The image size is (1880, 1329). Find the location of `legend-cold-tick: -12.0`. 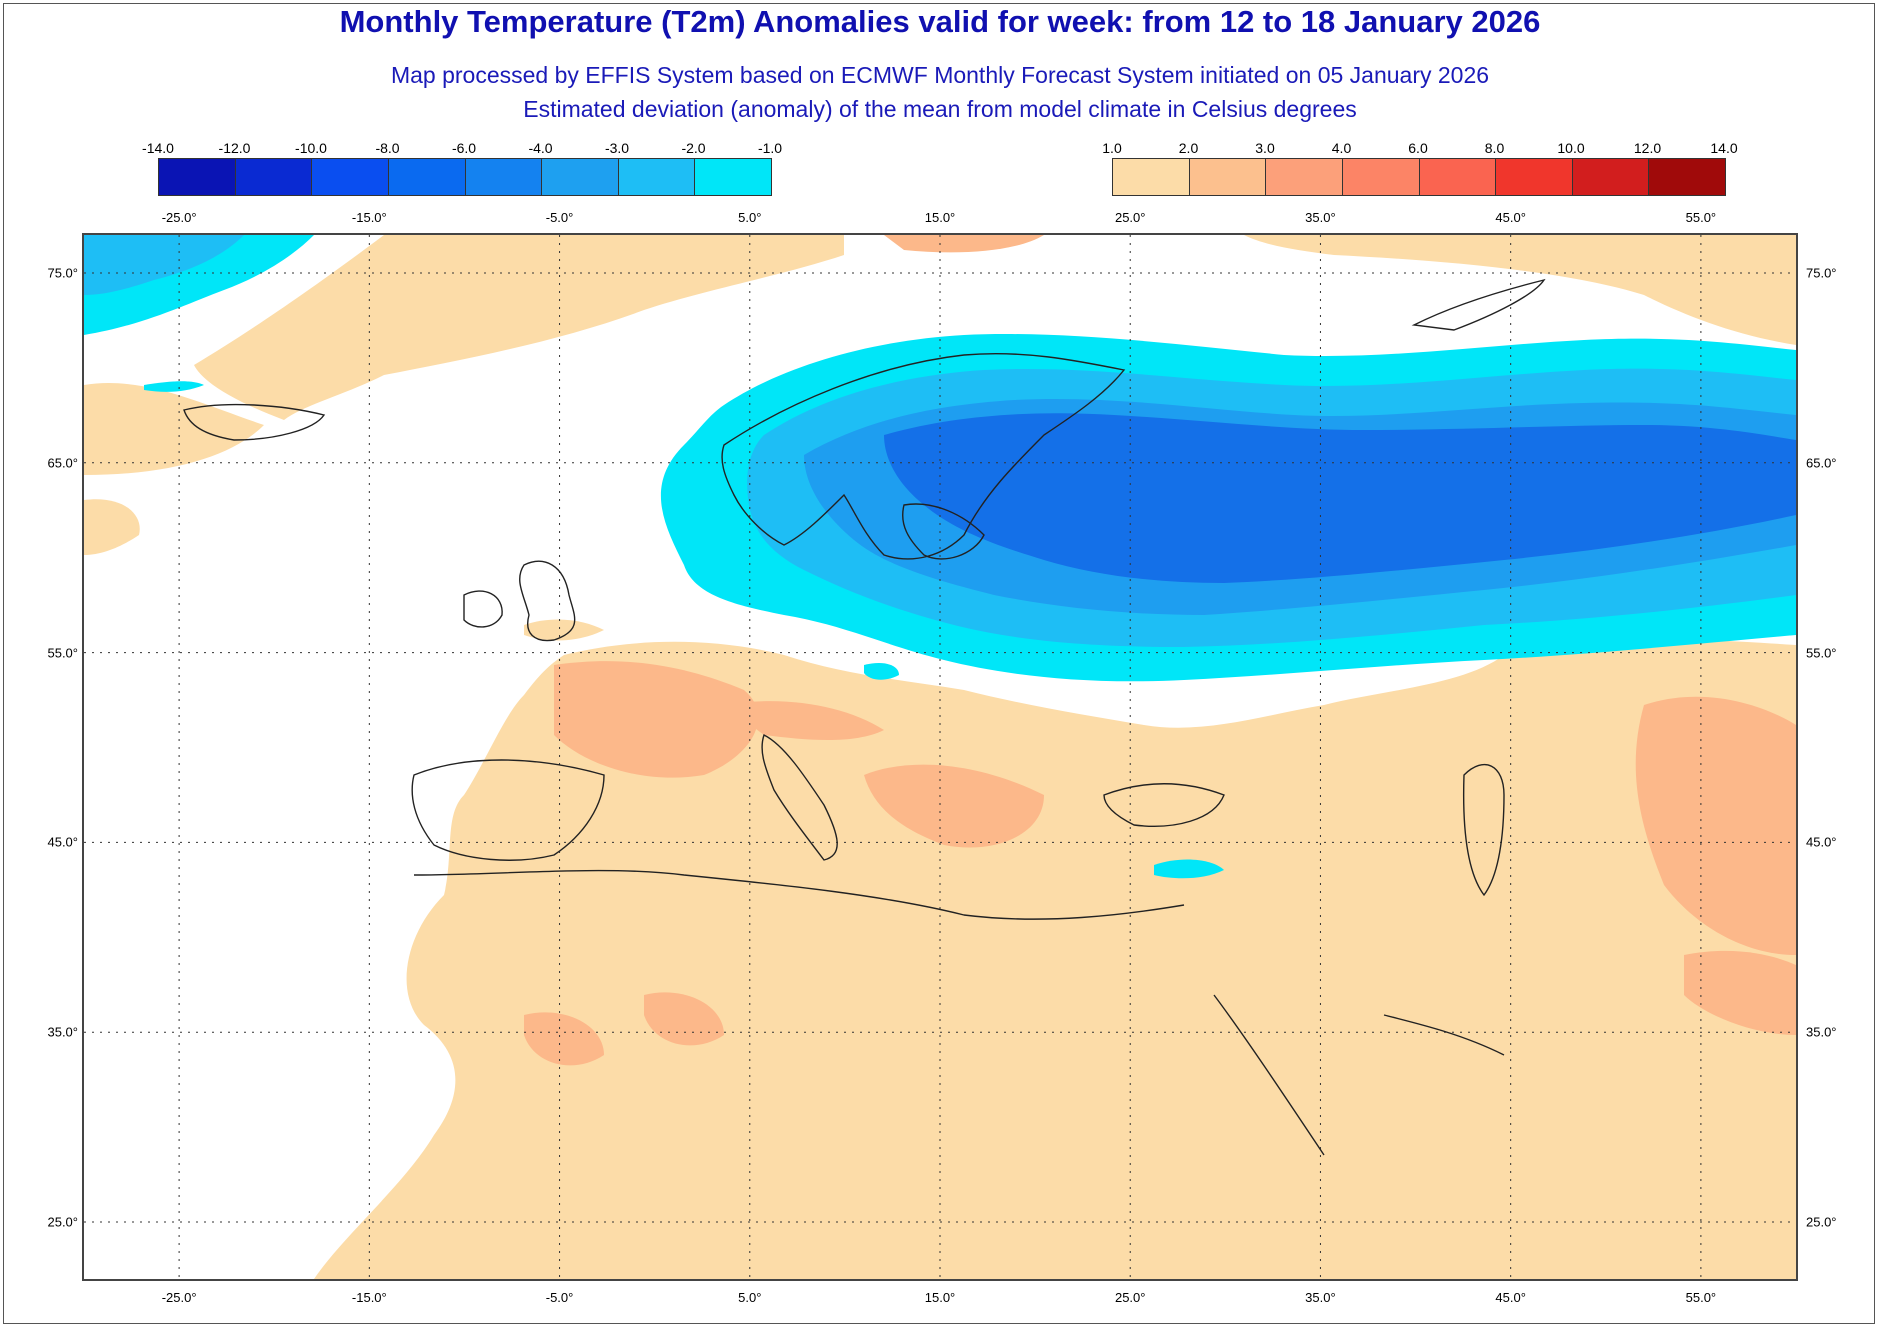

legend-cold-tick: -12.0 is located at coordinates (234, 148).